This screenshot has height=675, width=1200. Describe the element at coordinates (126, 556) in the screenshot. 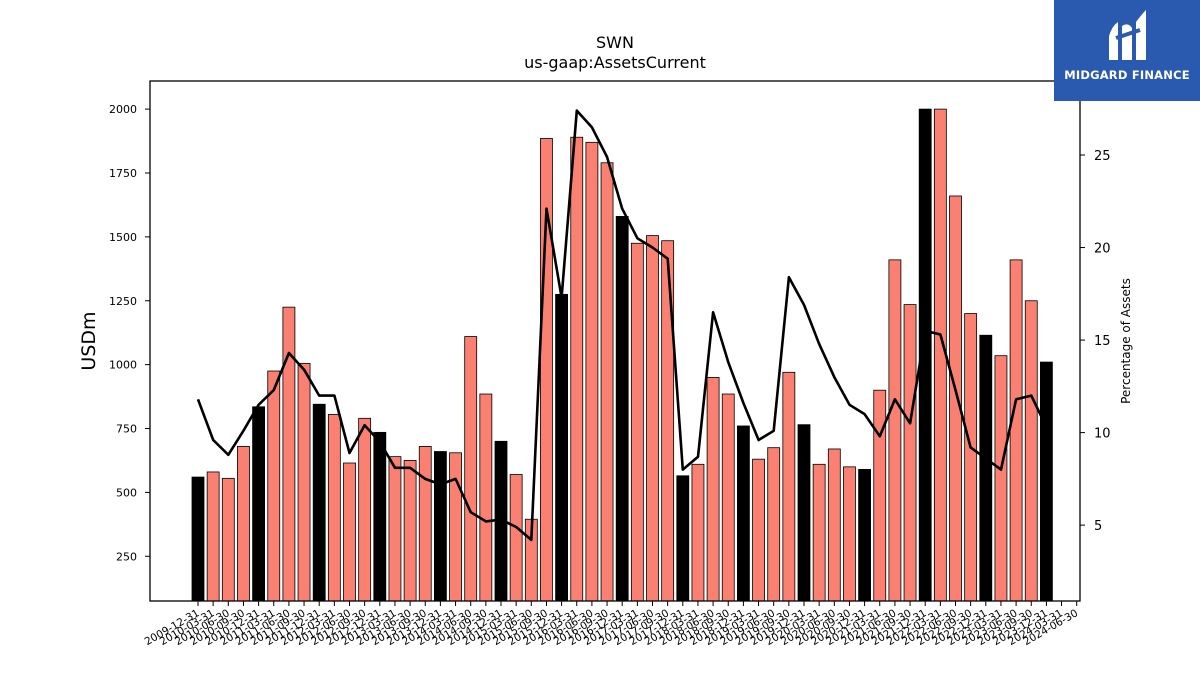

I see `y-tick-label: 250` at that location.